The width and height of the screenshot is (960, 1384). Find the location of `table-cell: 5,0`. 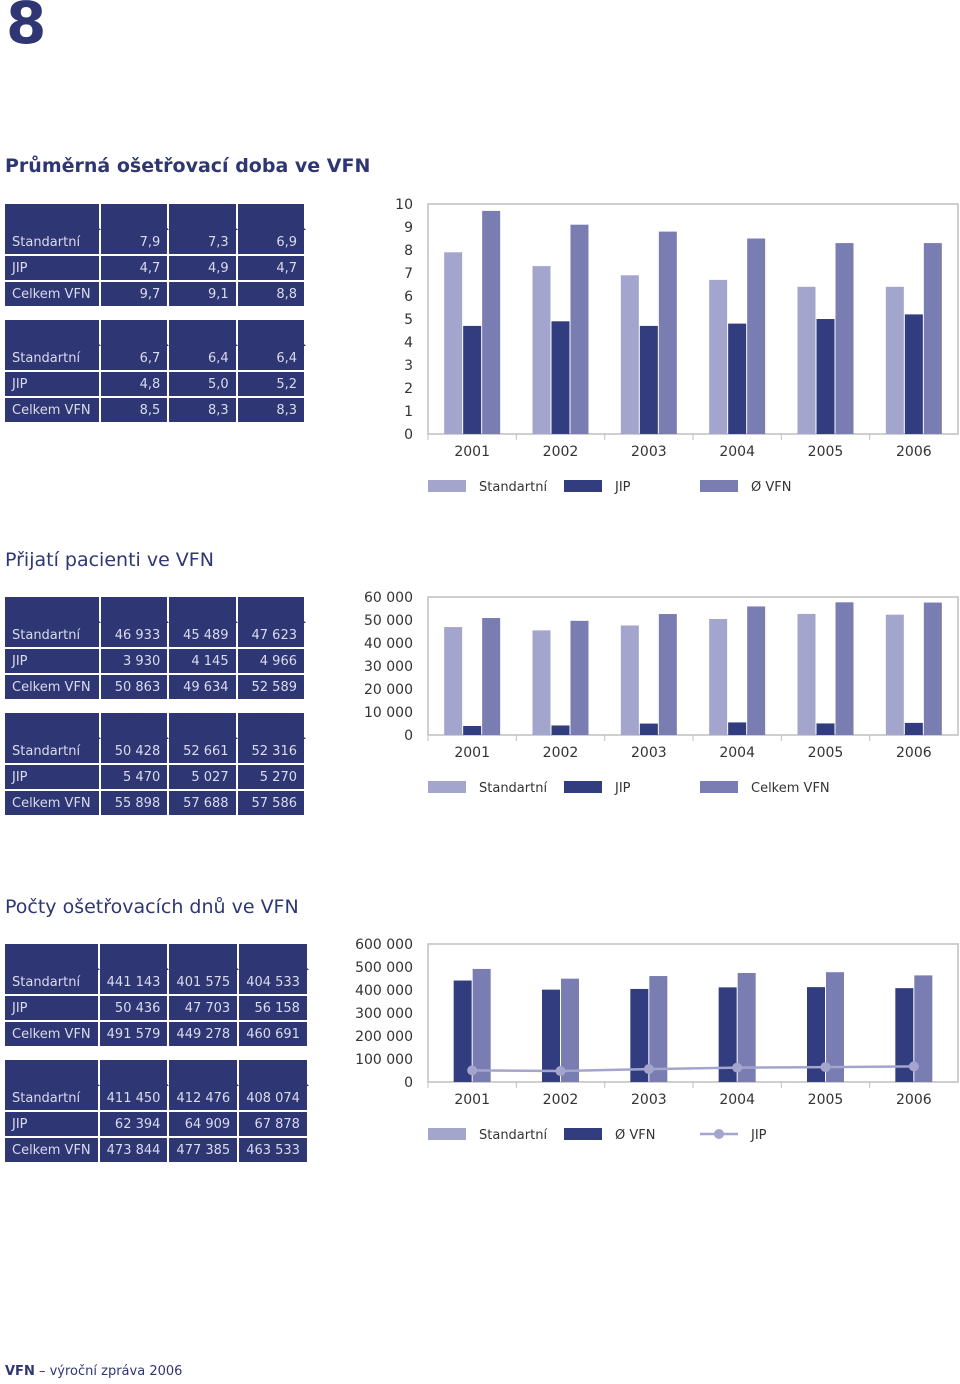

table-cell: 5,0 is located at coordinates (203, 385).